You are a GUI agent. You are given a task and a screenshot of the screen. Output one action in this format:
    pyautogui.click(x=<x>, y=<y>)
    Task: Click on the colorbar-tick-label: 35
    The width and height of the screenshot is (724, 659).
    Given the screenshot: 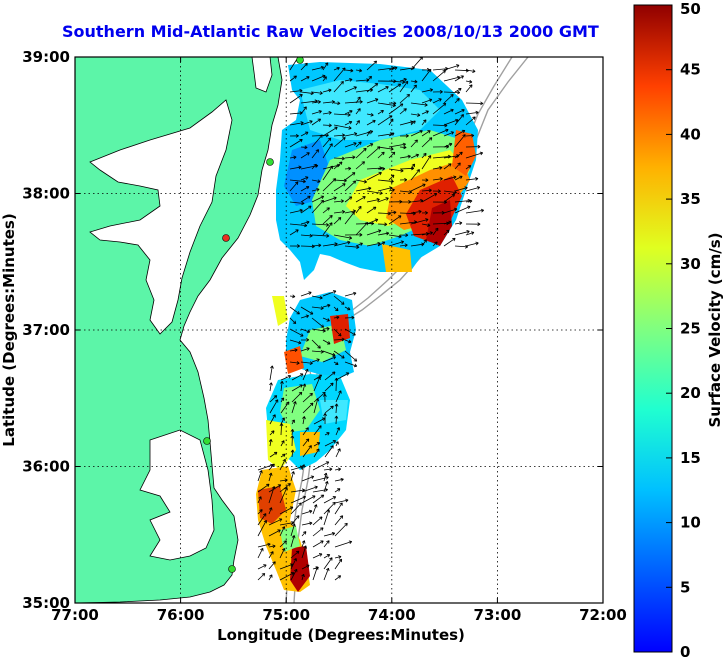 What is the action you would take?
    pyautogui.click(x=690, y=199)
    